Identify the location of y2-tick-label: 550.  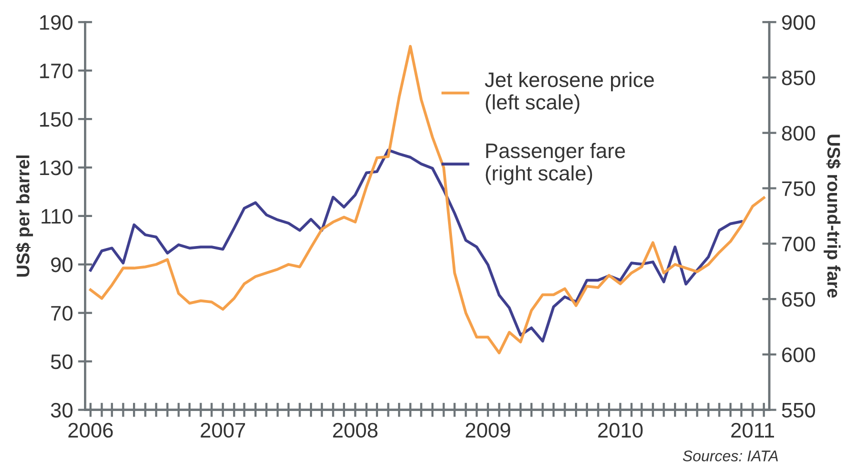
(799, 410).